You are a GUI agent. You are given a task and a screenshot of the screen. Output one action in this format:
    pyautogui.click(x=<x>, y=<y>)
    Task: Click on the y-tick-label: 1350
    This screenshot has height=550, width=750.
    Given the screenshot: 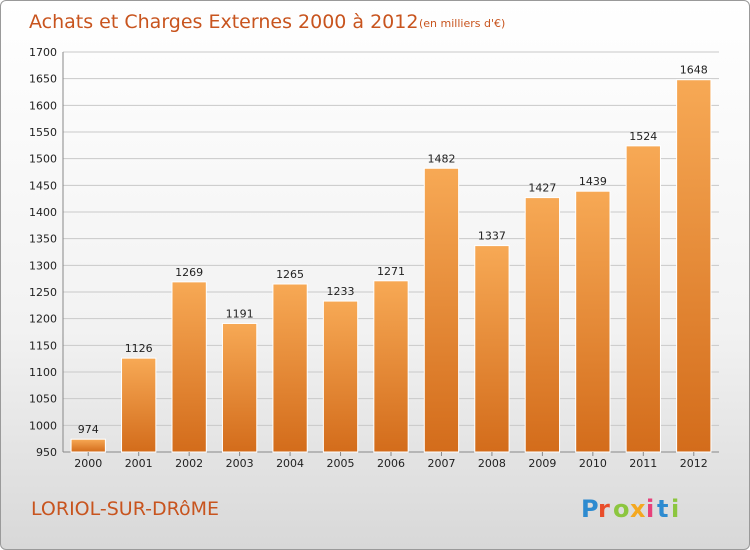 What is the action you would take?
    pyautogui.click(x=43, y=239)
    